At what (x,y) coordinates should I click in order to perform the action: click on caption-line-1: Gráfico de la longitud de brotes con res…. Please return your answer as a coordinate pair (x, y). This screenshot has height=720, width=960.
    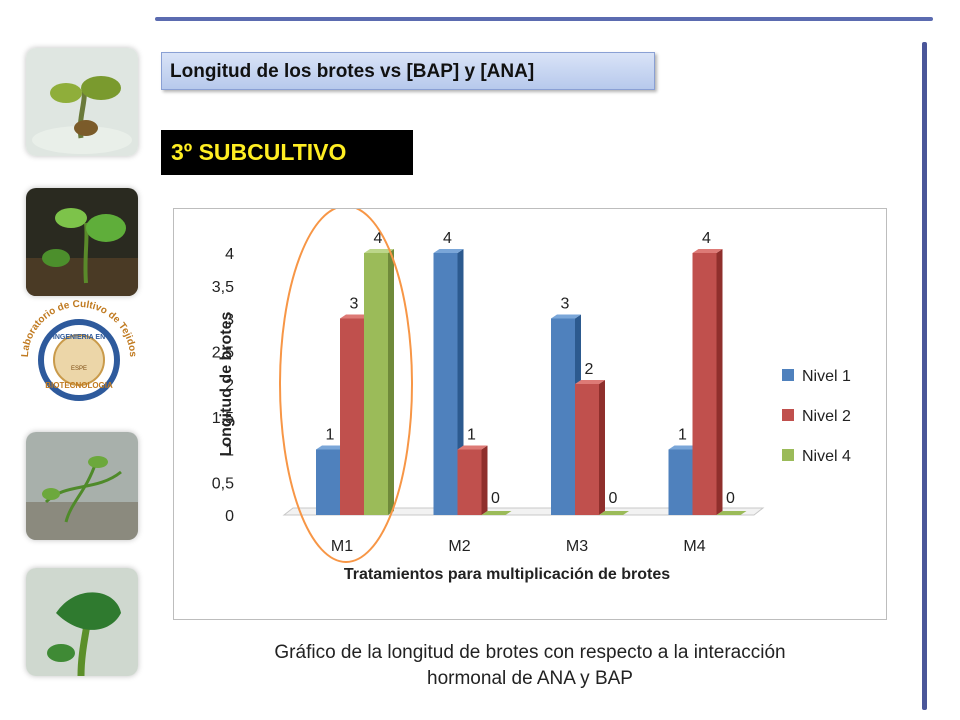
    Looking at the image, I should click on (530, 652).